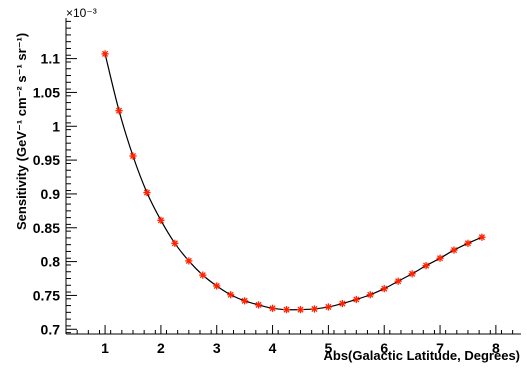 This screenshot has height=371, width=527. Describe the element at coordinates (496, 348) in the screenshot. I see `x-tick-label: 8` at that location.